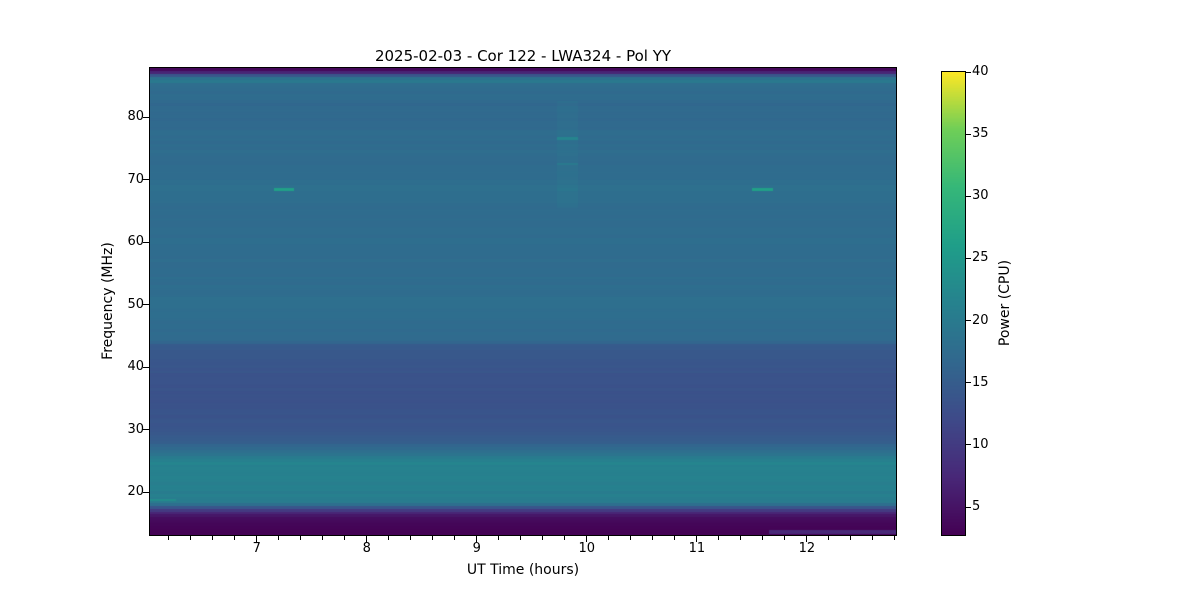  Describe the element at coordinates (980, 196) in the screenshot. I see `colorbar-tick-label: 30` at that location.